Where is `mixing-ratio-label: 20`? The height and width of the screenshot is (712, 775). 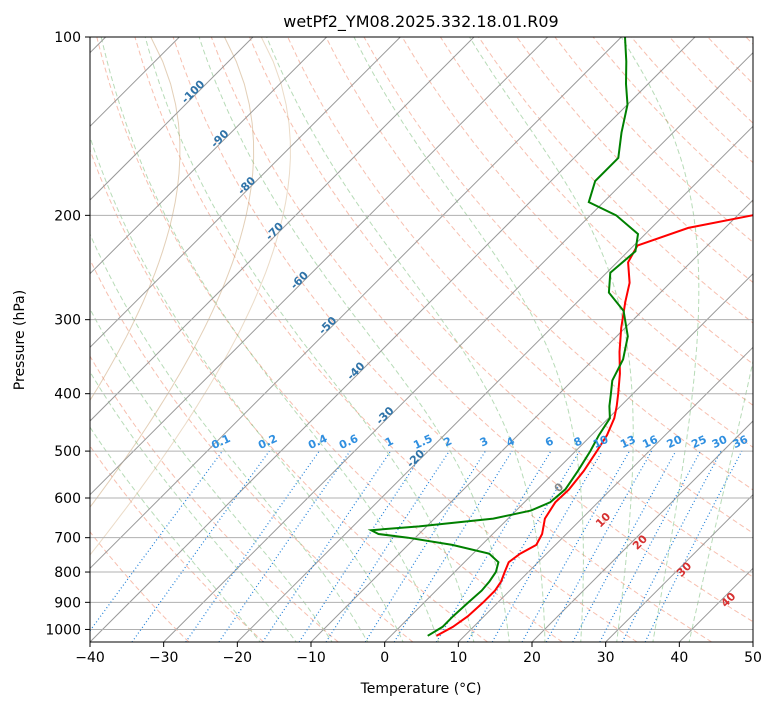
mixing-ratio-label: 20 is located at coordinates (675, 442).